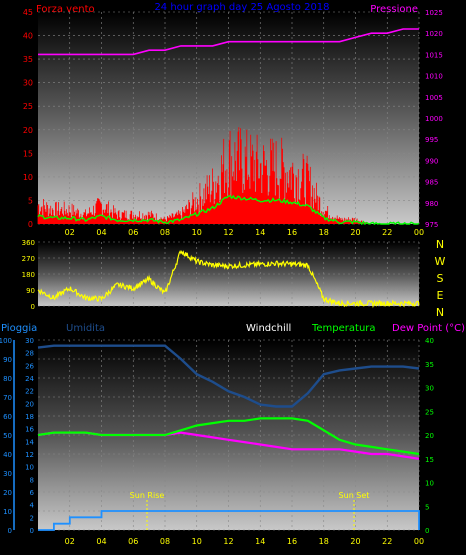  I want to click on pressure-tick-label: 980, so click(431, 204).